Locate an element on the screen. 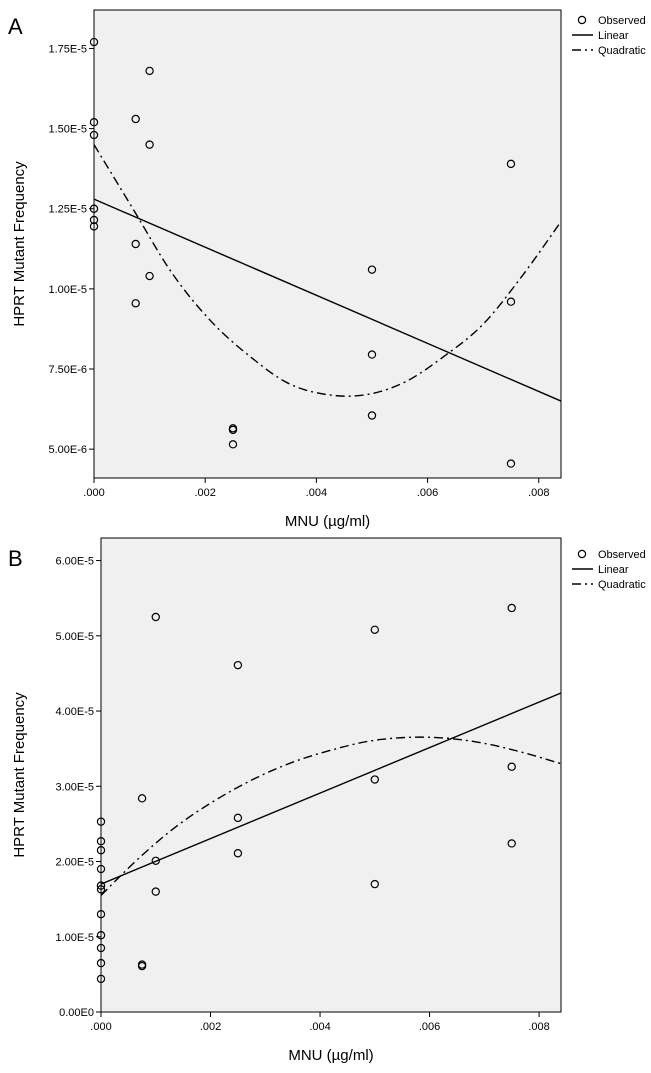  y-tick-label: 4.00E-5 is located at coordinates (74, 712).